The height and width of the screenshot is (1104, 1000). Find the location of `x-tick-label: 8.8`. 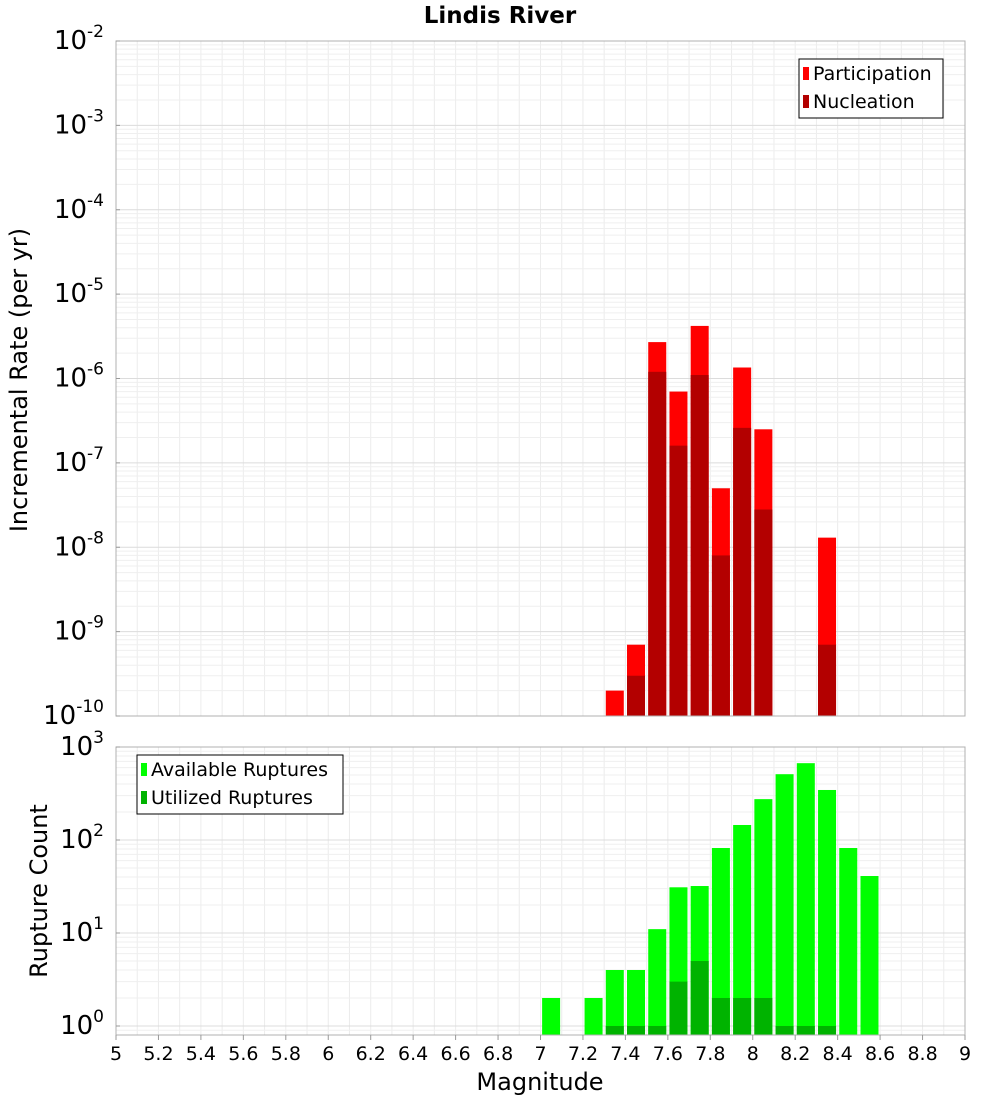

x-tick-label: 8.8 is located at coordinates (922, 1054).